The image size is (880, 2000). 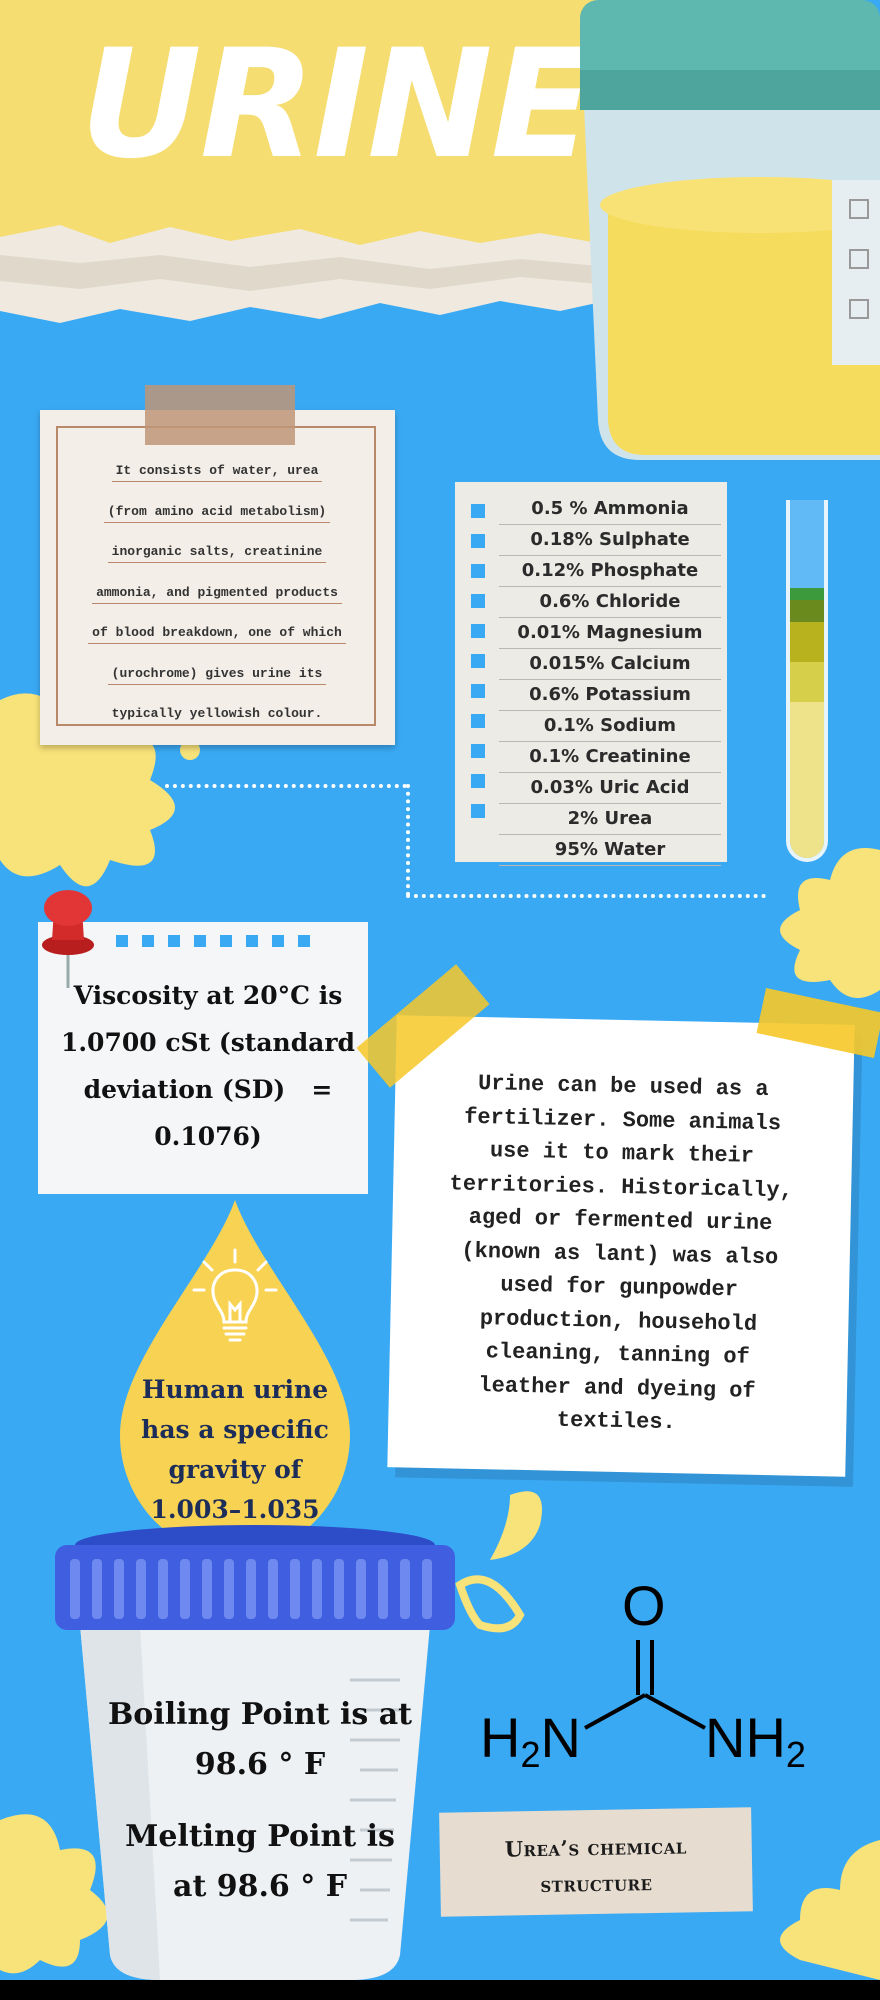 I want to click on specimen-cup-top, so click(x=730, y=230).